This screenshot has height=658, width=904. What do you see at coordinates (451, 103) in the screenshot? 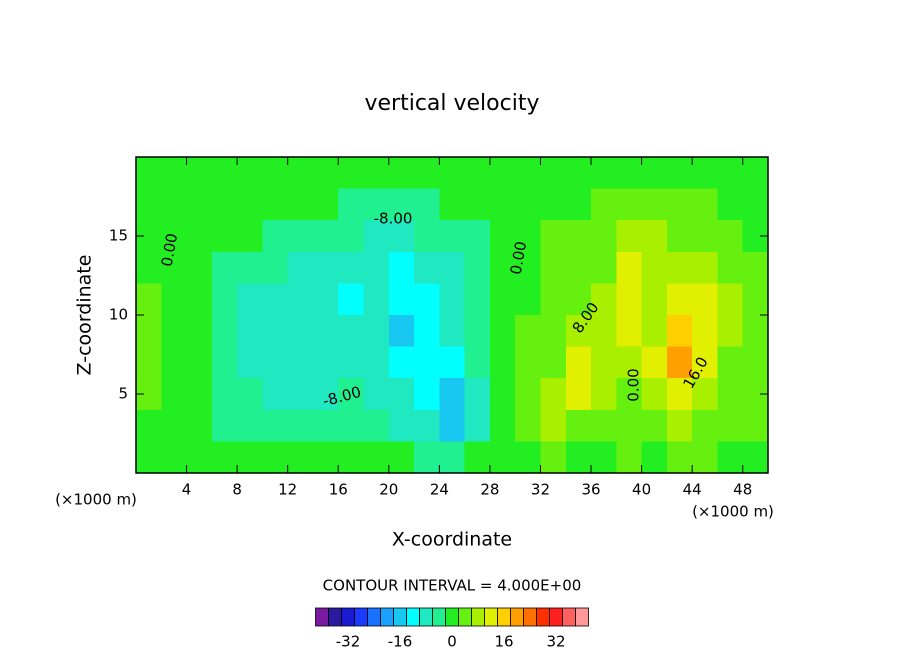
I see `chart-title: vertical velocity` at bounding box center [451, 103].